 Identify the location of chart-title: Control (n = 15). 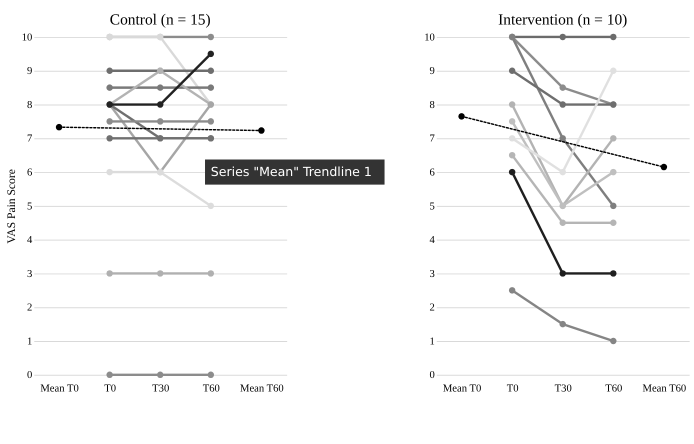
(160, 19).